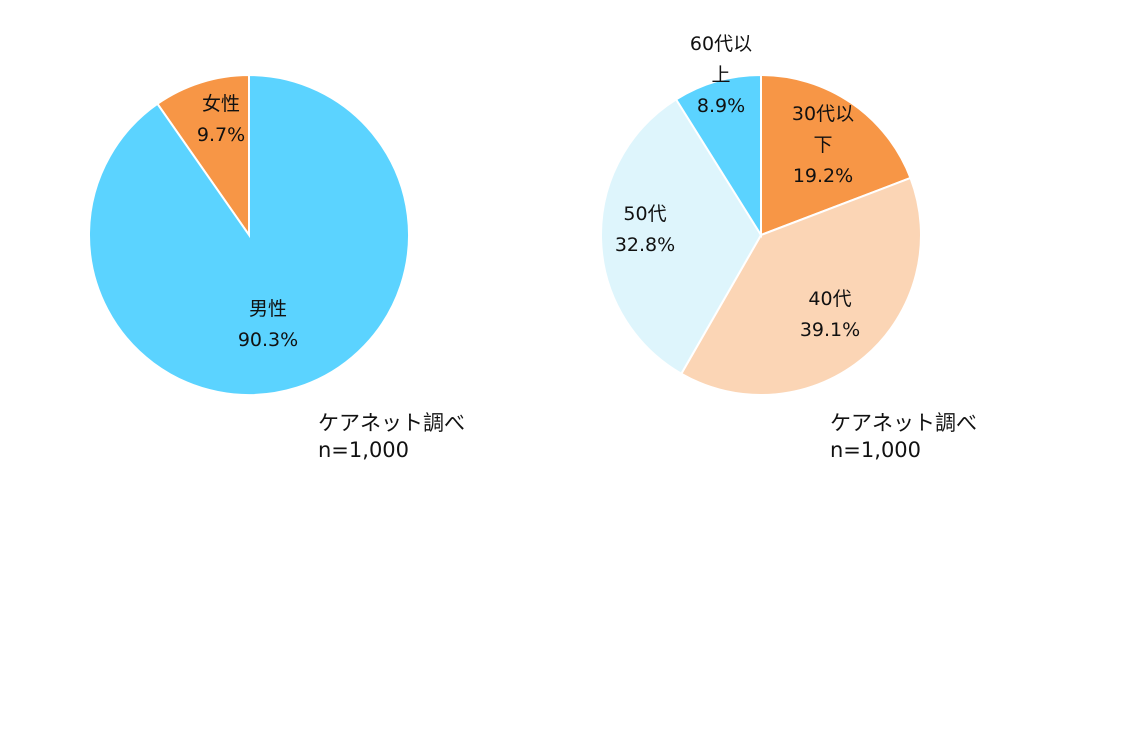  I want to click on slice-value-label: 8.9%, so click(721, 106).